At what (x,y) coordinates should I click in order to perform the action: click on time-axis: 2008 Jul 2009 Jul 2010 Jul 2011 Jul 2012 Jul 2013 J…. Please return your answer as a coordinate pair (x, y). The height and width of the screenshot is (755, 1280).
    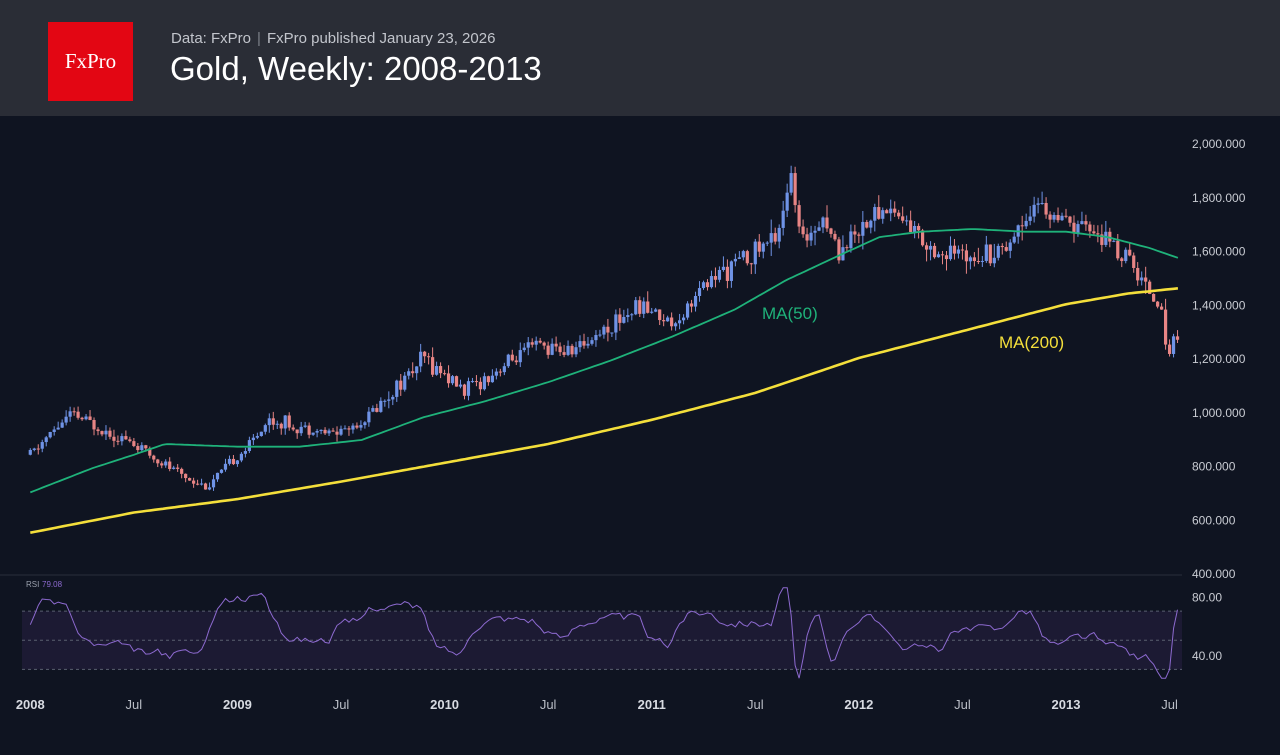
    Looking at the image, I should click on (597, 704).